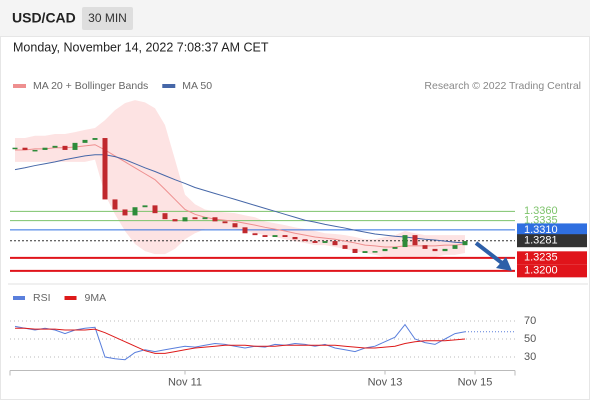 Image resolution: width=590 pixels, height=400 pixels. What do you see at coordinates (475, 382) in the screenshot?
I see `x-tick-label: Nov 15` at bounding box center [475, 382].